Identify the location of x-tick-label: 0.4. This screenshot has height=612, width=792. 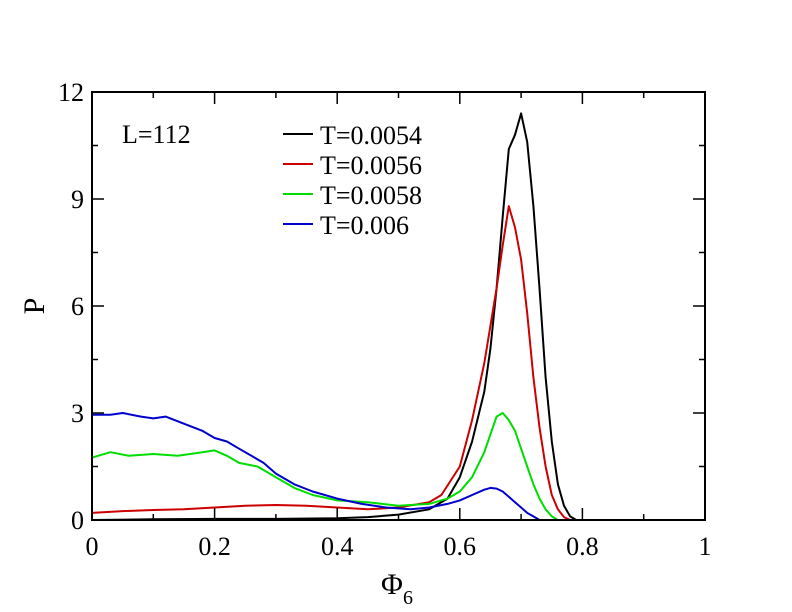
(337, 546).